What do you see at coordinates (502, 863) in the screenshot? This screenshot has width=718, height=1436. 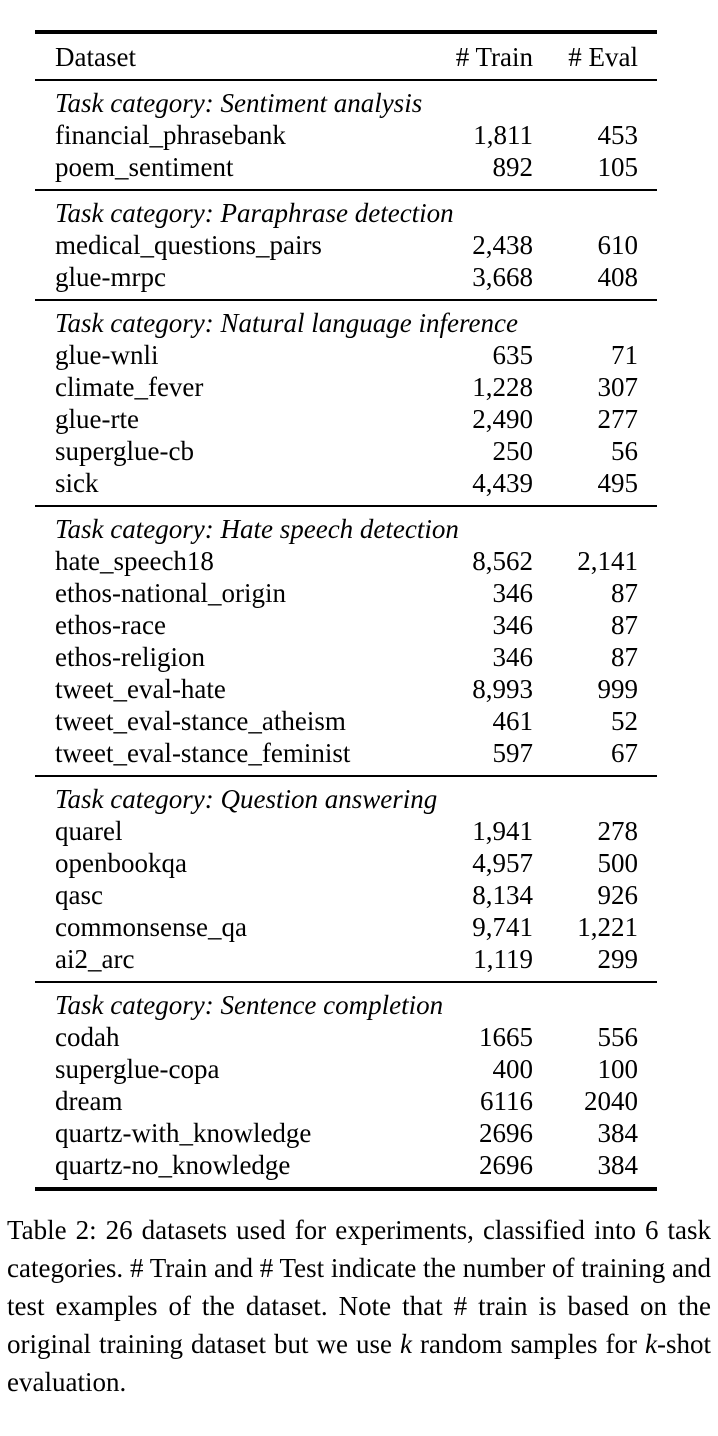 I see `train-count: 4,957` at bounding box center [502, 863].